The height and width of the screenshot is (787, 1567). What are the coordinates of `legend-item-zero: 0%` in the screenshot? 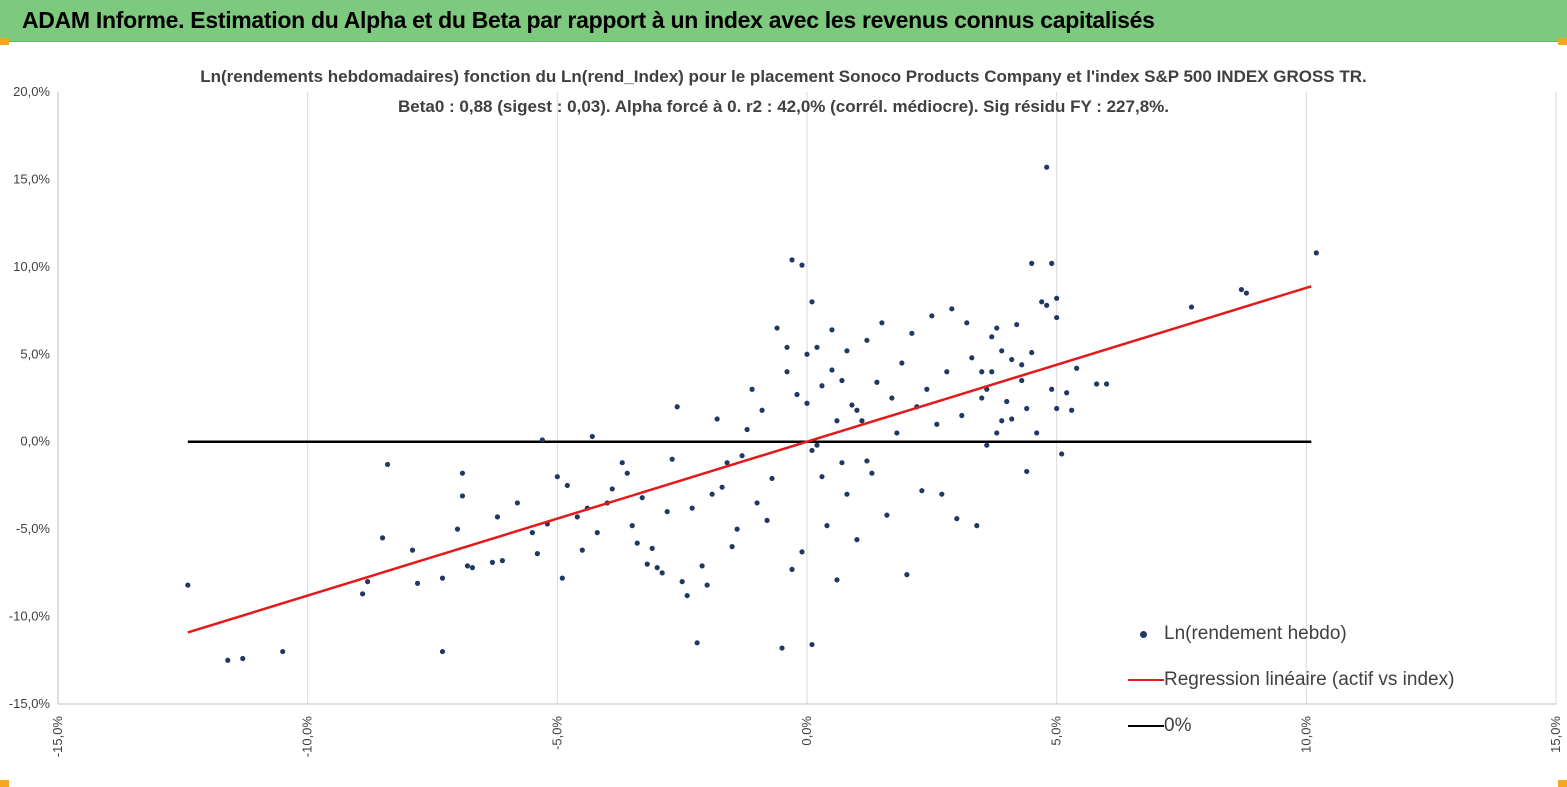 It's located at (1159, 726).